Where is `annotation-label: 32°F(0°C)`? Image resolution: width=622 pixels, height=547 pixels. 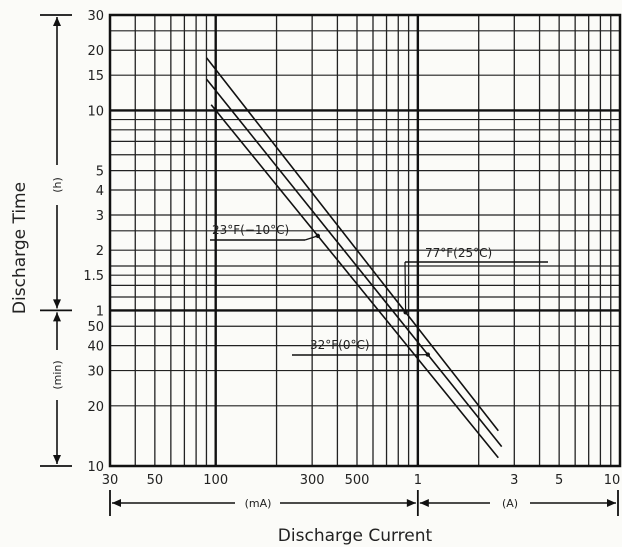 annotation-label: 32°F(0°C) is located at coordinates (340, 345).